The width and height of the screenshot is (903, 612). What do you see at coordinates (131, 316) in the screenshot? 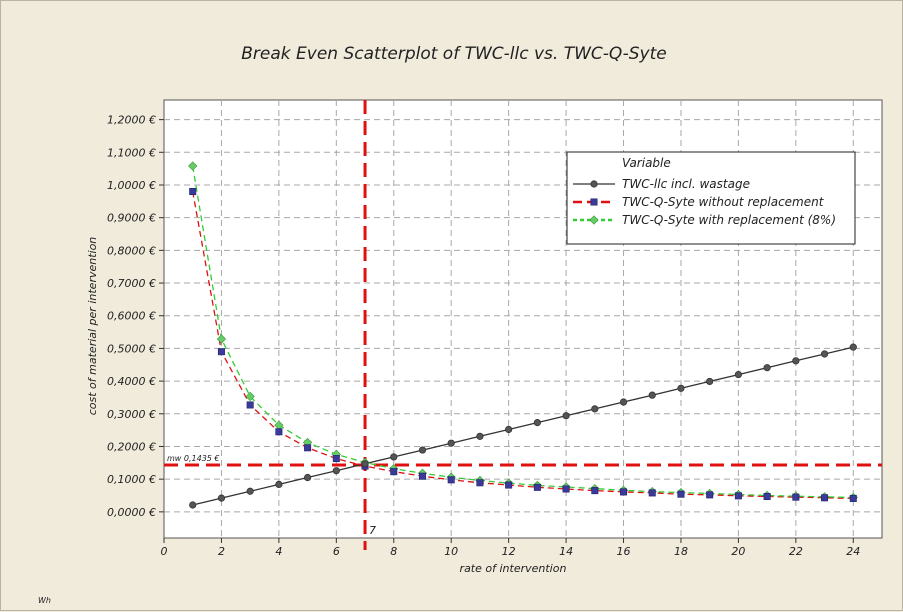
I see `y-tick-label: 0,6000 €` at bounding box center [131, 316].